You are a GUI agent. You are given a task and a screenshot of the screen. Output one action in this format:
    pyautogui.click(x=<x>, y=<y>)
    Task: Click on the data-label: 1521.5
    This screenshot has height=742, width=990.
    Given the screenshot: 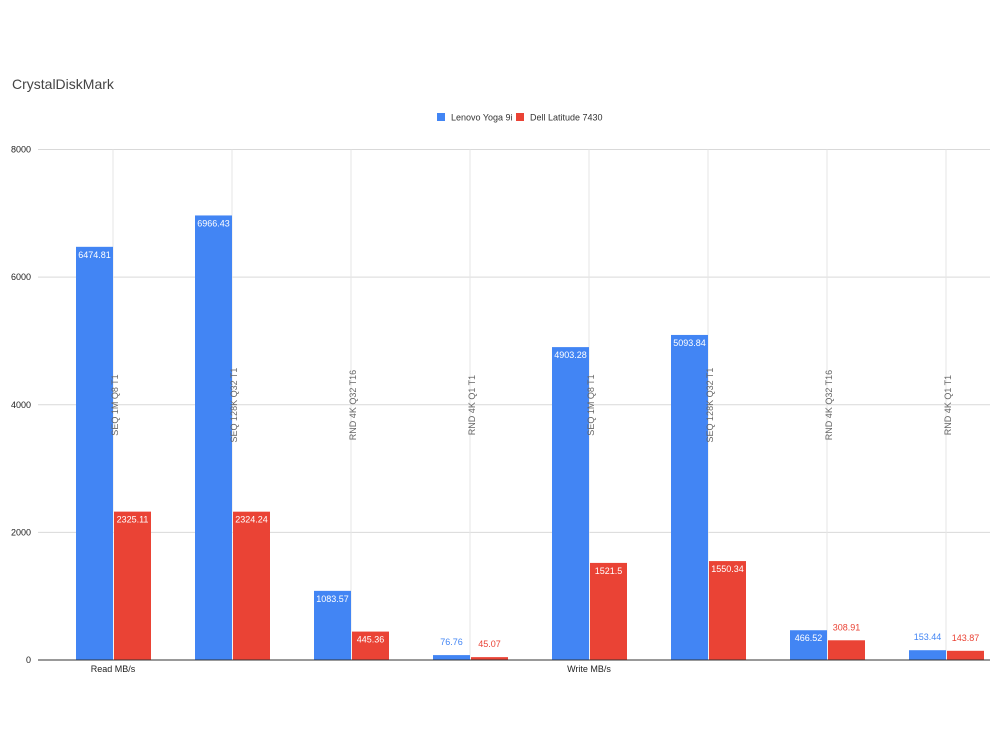 What is the action you would take?
    pyautogui.click(x=609, y=571)
    